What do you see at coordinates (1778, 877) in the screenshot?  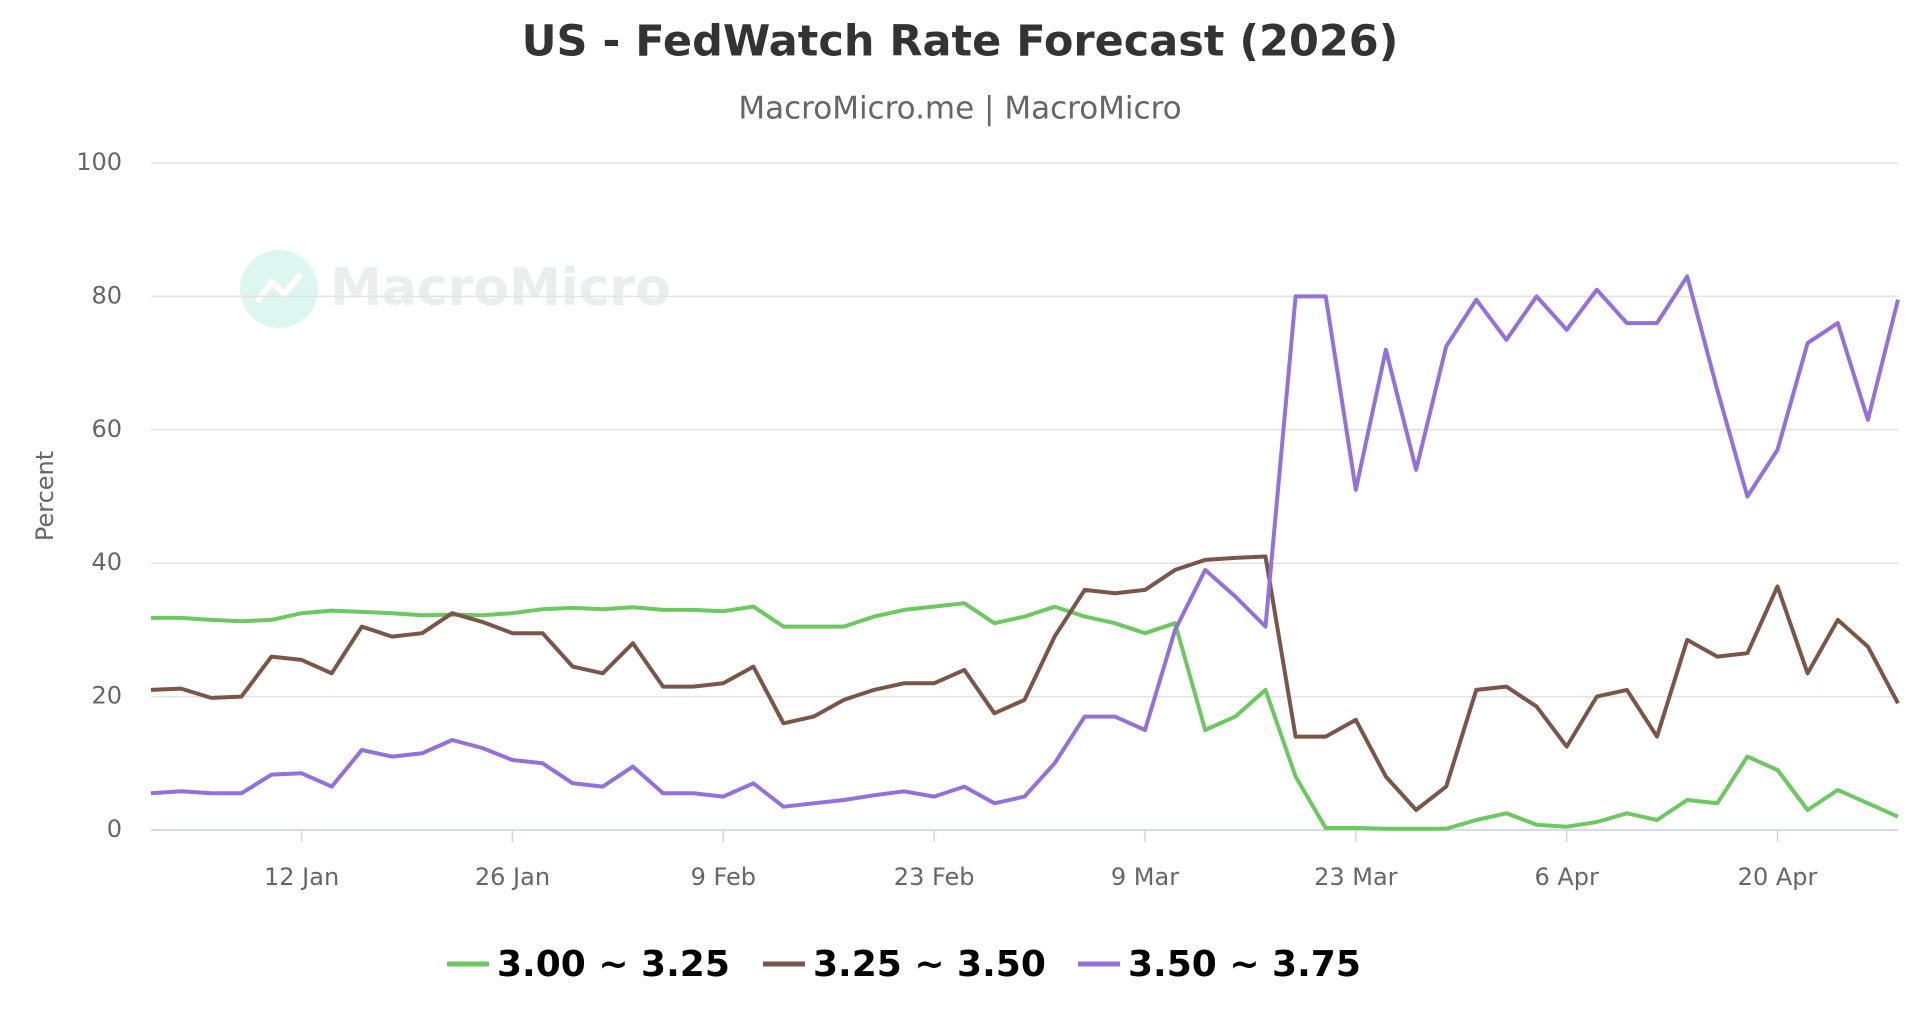 I see `x-tick-label: 20 Apr` at bounding box center [1778, 877].